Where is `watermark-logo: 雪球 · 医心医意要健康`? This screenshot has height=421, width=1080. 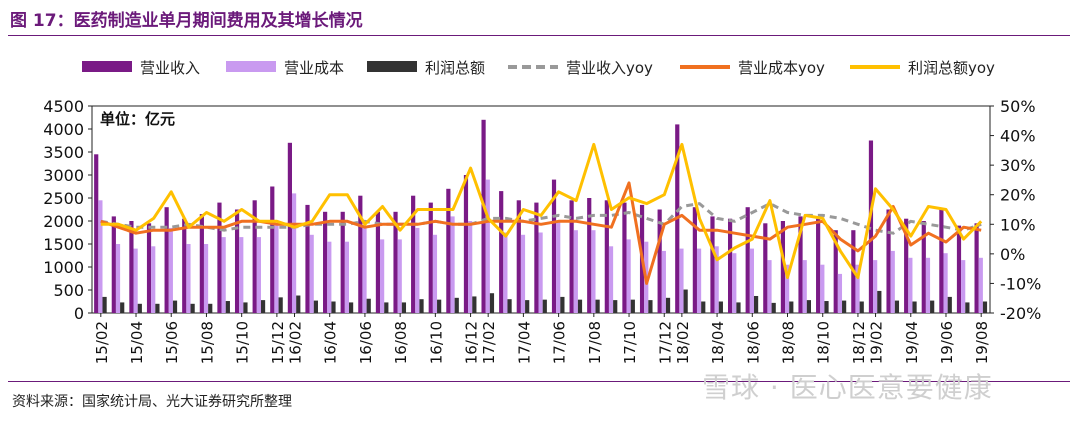 watermark-logo: 雪球 · 医心医意要健康 is located at coordinates (847, 387).